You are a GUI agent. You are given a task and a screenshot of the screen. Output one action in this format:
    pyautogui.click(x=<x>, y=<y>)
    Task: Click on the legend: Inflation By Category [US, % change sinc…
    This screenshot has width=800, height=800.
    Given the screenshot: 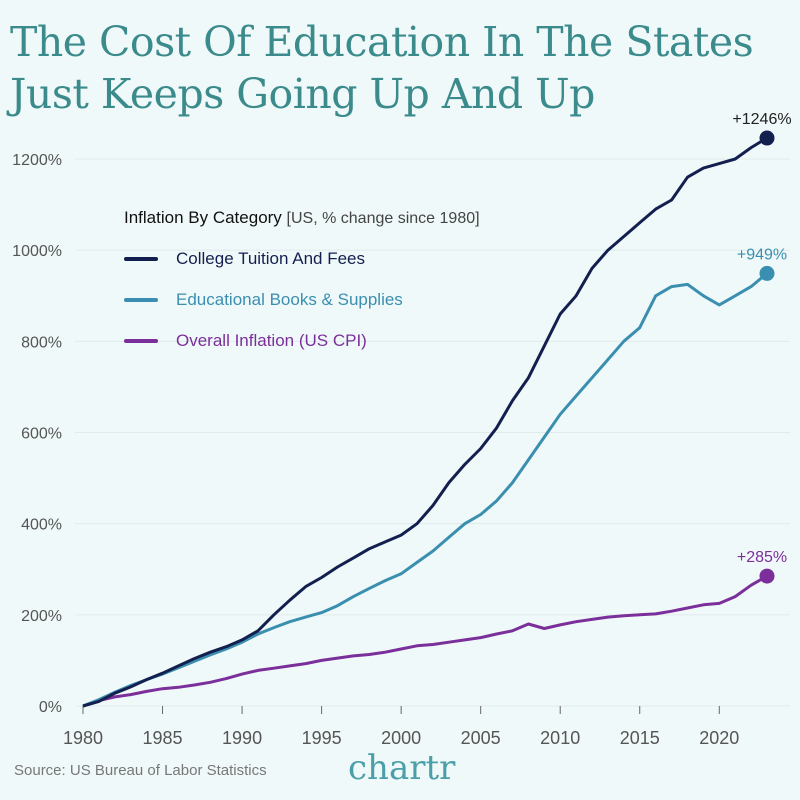 What is the action you would take?
    pyautogui.click(x=302, y=279)
    